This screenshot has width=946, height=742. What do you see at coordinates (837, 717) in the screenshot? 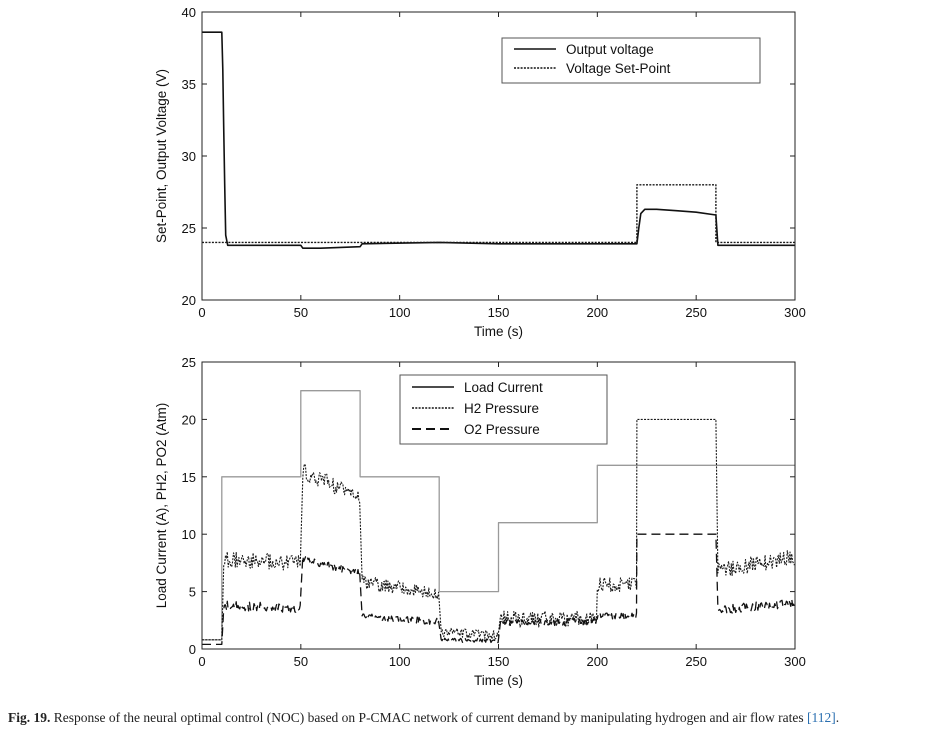
I see `caption-period: .` at bounding box center [837, 717].